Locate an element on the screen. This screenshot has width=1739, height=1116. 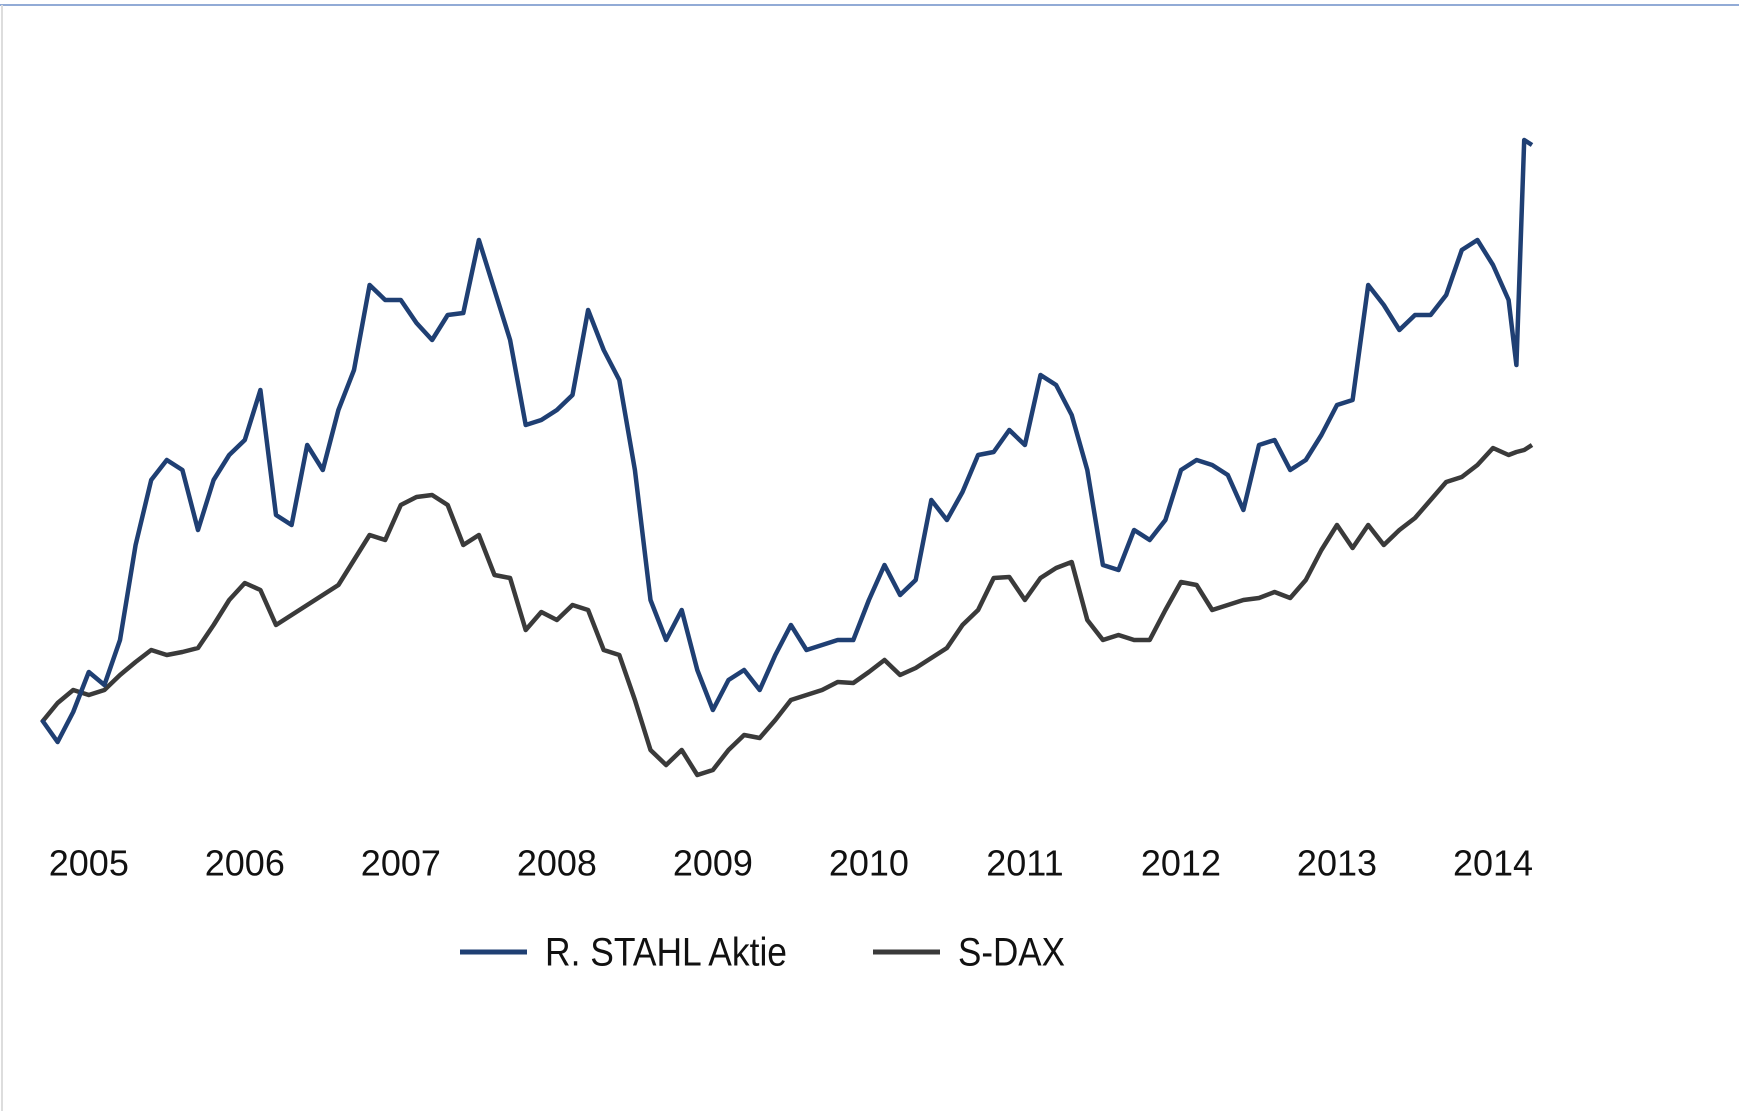
x-tick-label: 2008 is located at coordinates (557, 863).